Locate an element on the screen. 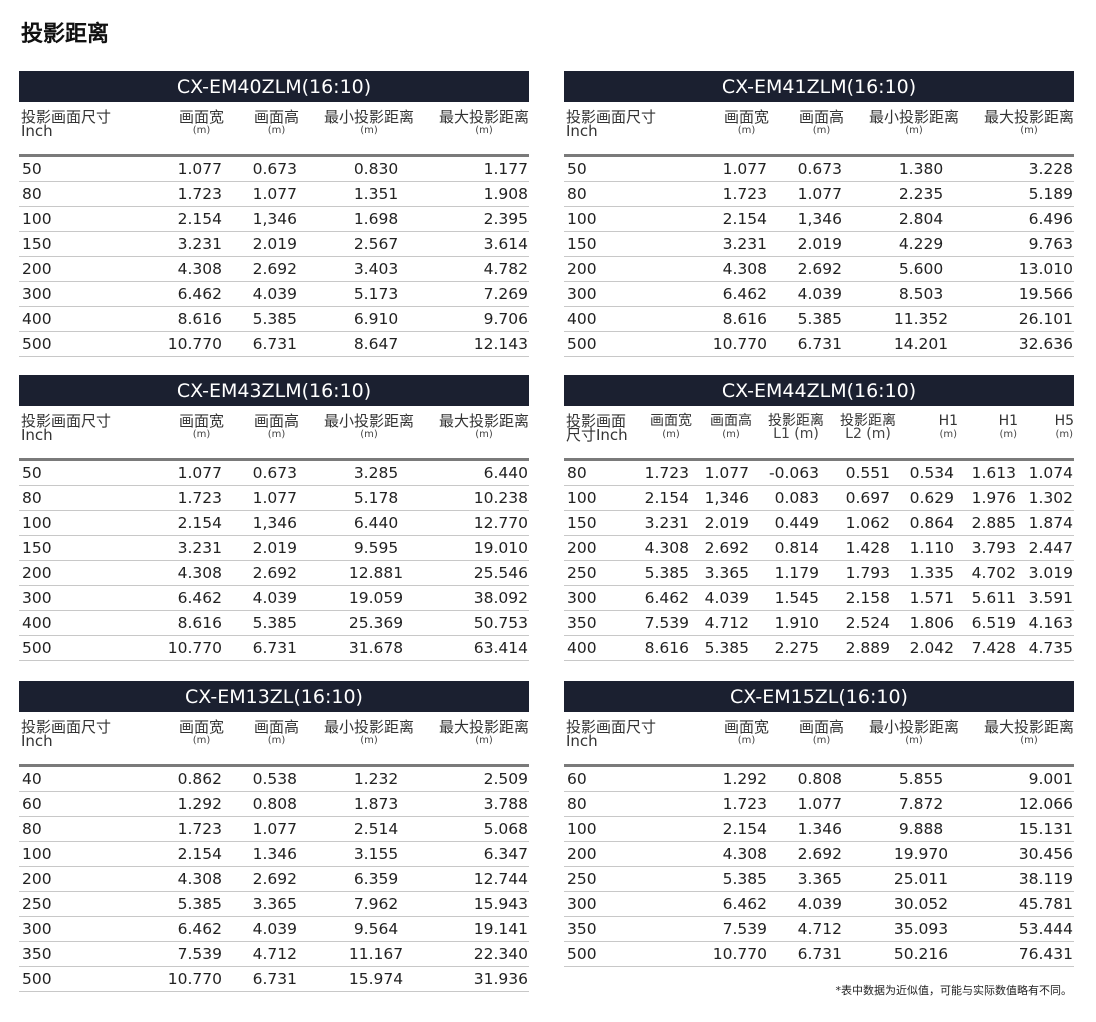 The height and width of the screenshot is (1022, 1096). table-cell: 3.155 is located at coordinates (376, 854).